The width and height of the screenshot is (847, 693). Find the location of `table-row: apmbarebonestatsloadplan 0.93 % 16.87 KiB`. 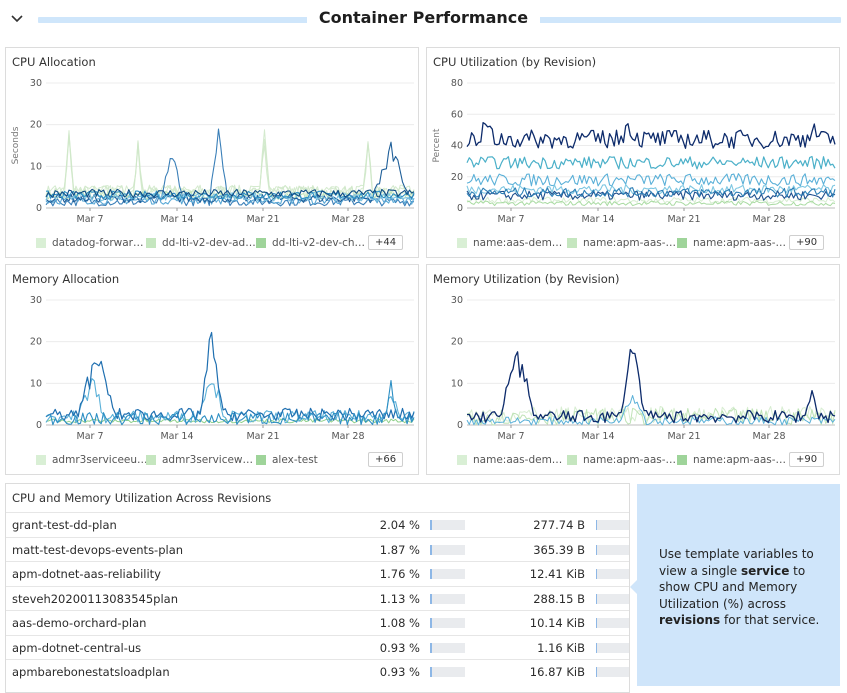

table-row: apmbarebonestatsloadplan 0.93 % 16.87 KiB is located at coordinates (317, 671).